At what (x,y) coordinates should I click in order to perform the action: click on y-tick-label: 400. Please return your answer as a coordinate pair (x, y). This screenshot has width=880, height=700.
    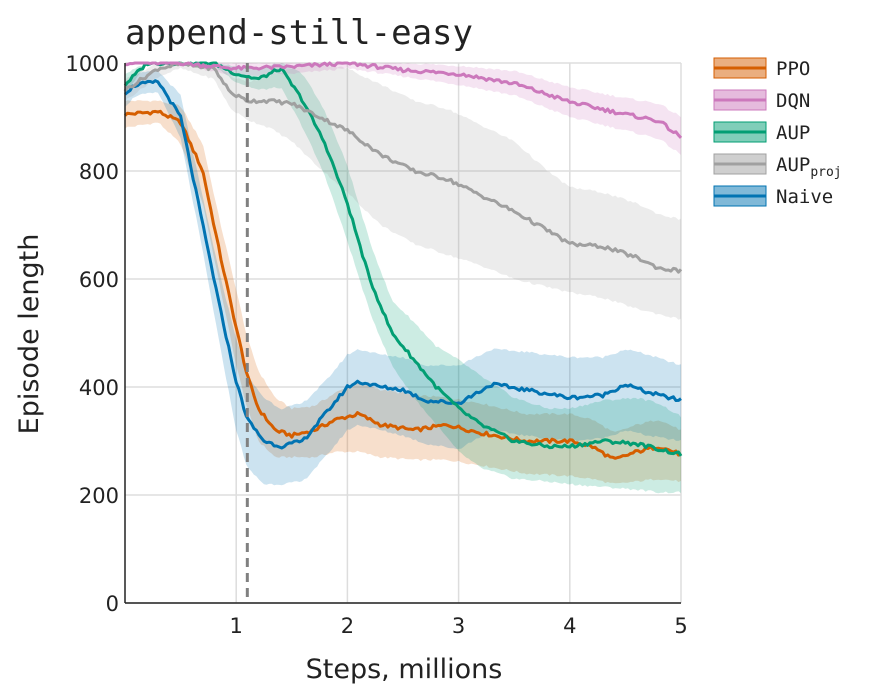
    Looking at the image, I should click on (99, 388).